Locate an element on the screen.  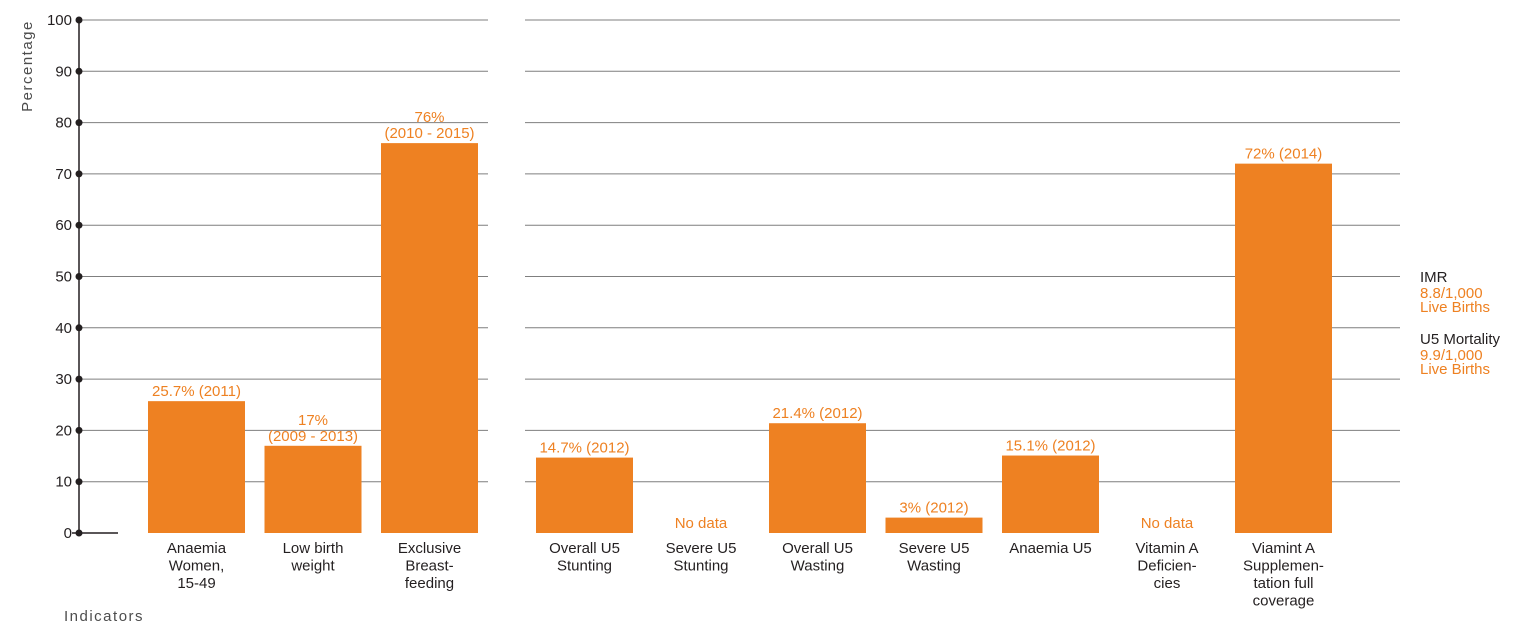
y-axis: 0 10 20 30 40 50 60 70 80 90 100 is located at coordinates (82, 277).